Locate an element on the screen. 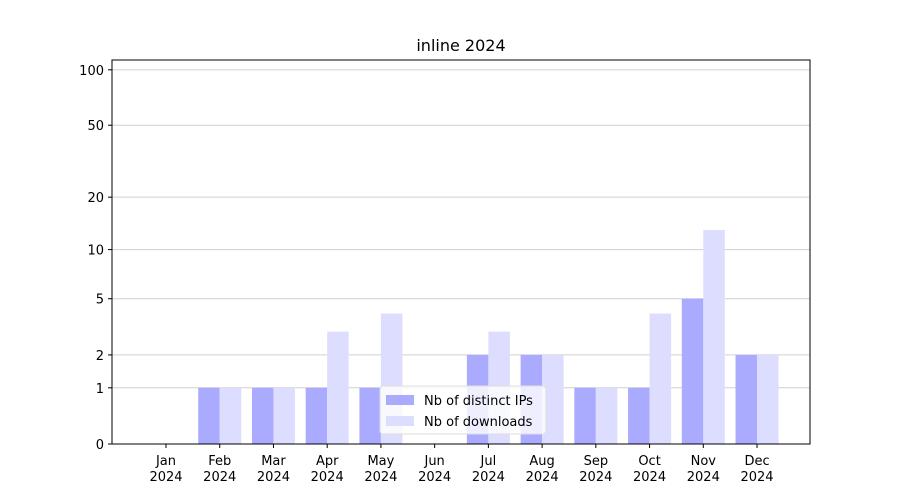  x-tick-label: Aug 2024 is located at coordinates (542, 469).